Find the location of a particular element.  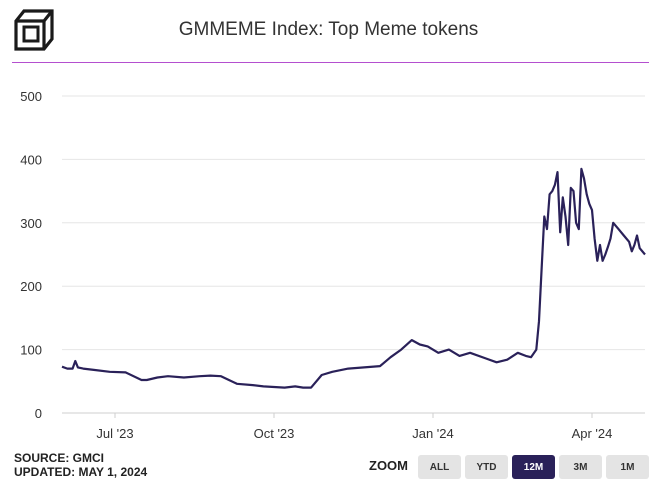

x-axis-ticks: Jul '23 Oct '23 Jan '24 Apr '24 is located at coordinates (354, 427).